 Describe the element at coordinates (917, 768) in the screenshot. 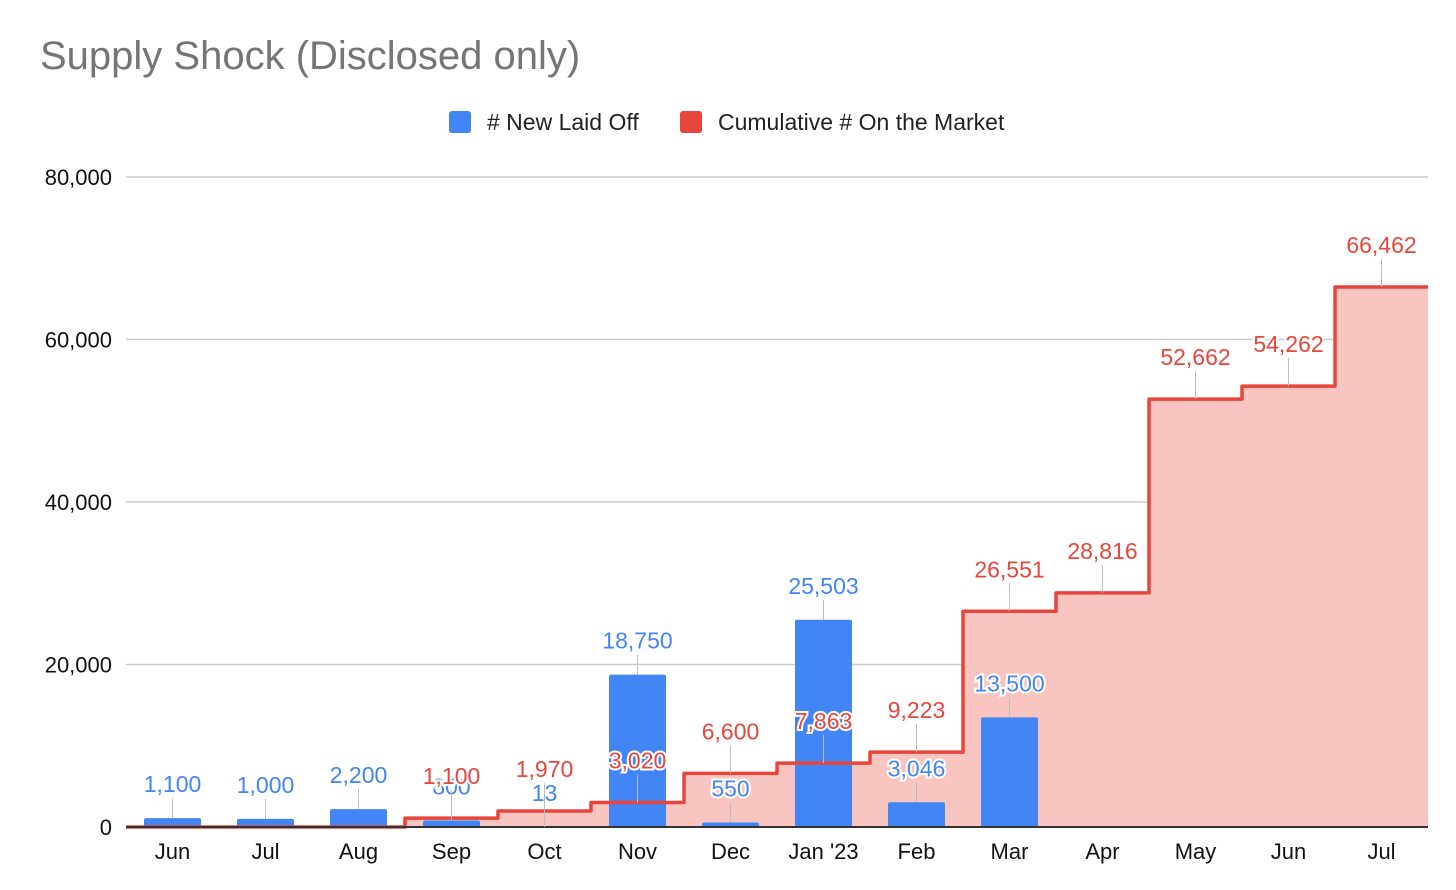

I see `data-label-new-laid-off: 3,046` at that location.